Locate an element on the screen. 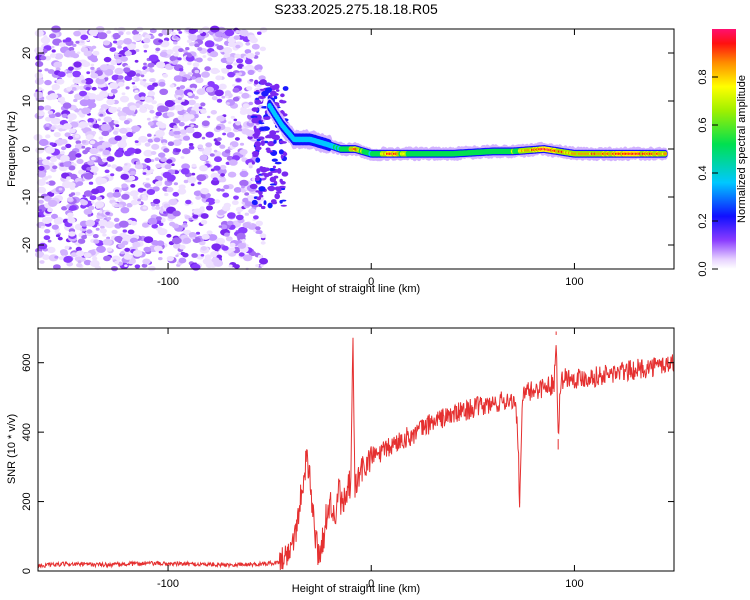 Image resolution: width=750 pixels, height=600 pixels. colorbar-tick-label: 0.6 is located at coordinates (703, 124).